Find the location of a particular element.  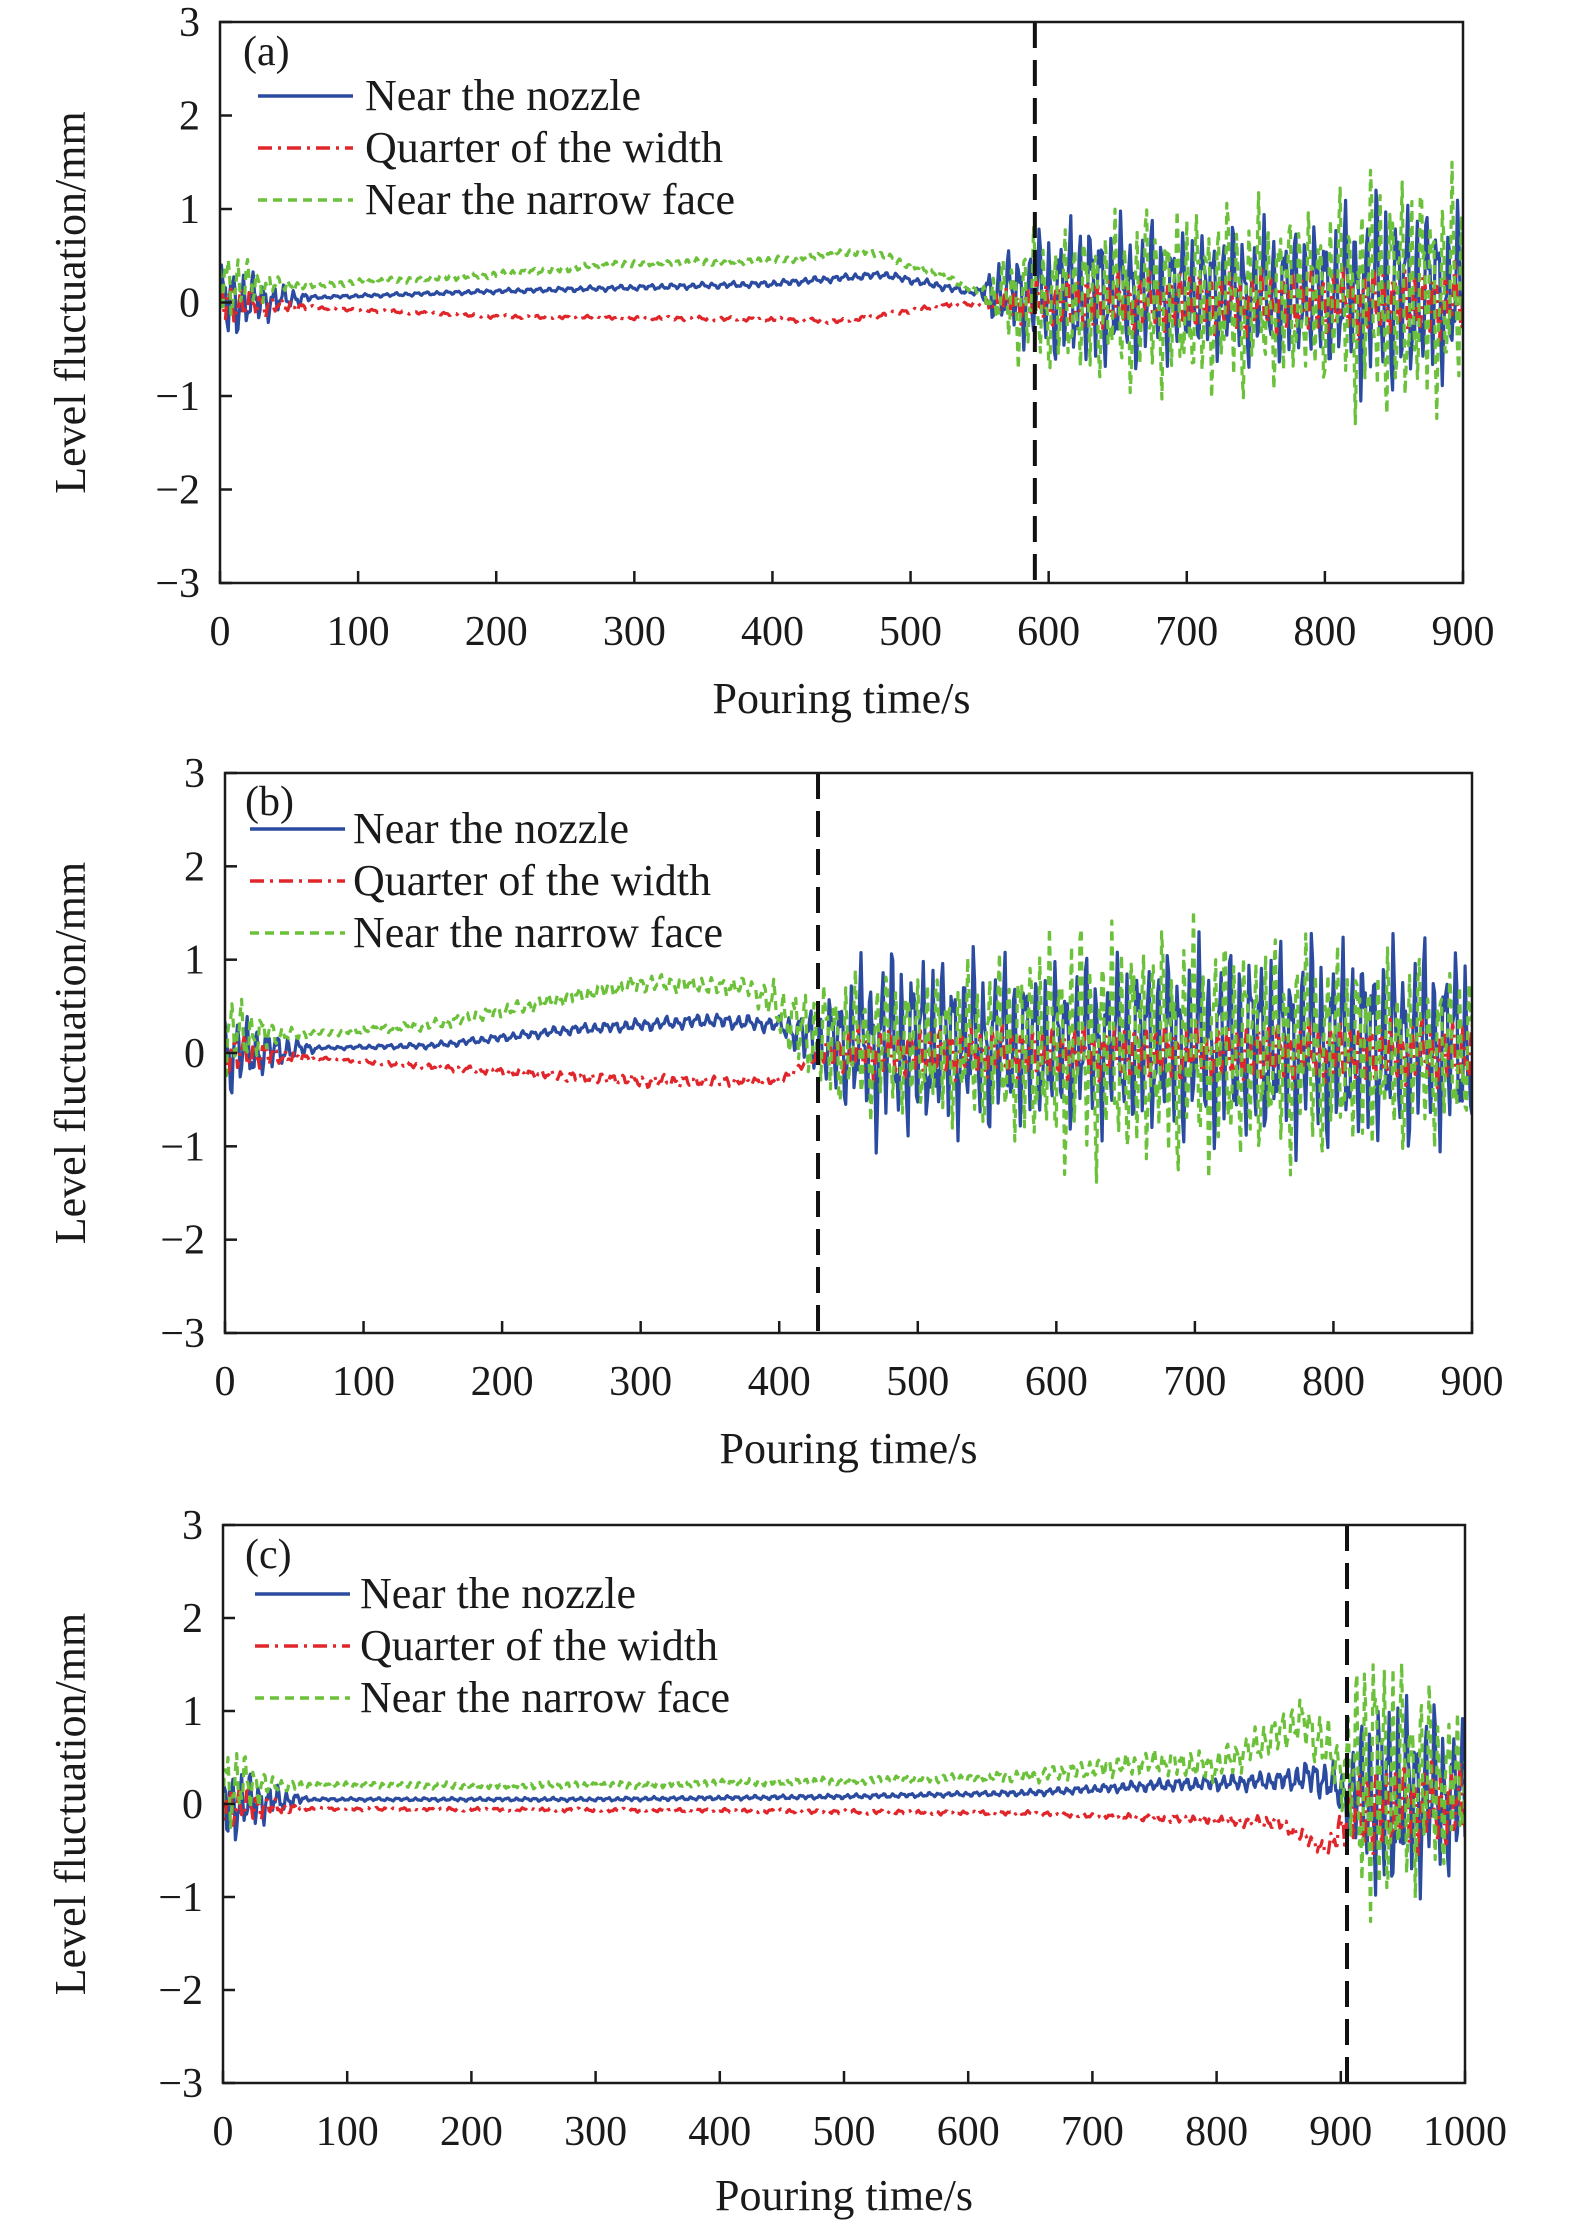

panel-label: (c) is located at coordinates (268, 1555).